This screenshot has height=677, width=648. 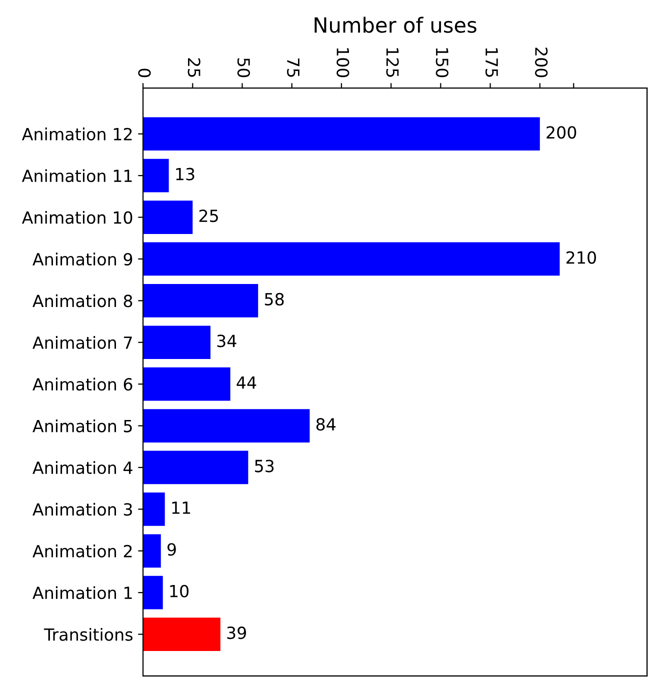 I want to click on y-tick-label: Animation 1, so click(x=82, y=593).